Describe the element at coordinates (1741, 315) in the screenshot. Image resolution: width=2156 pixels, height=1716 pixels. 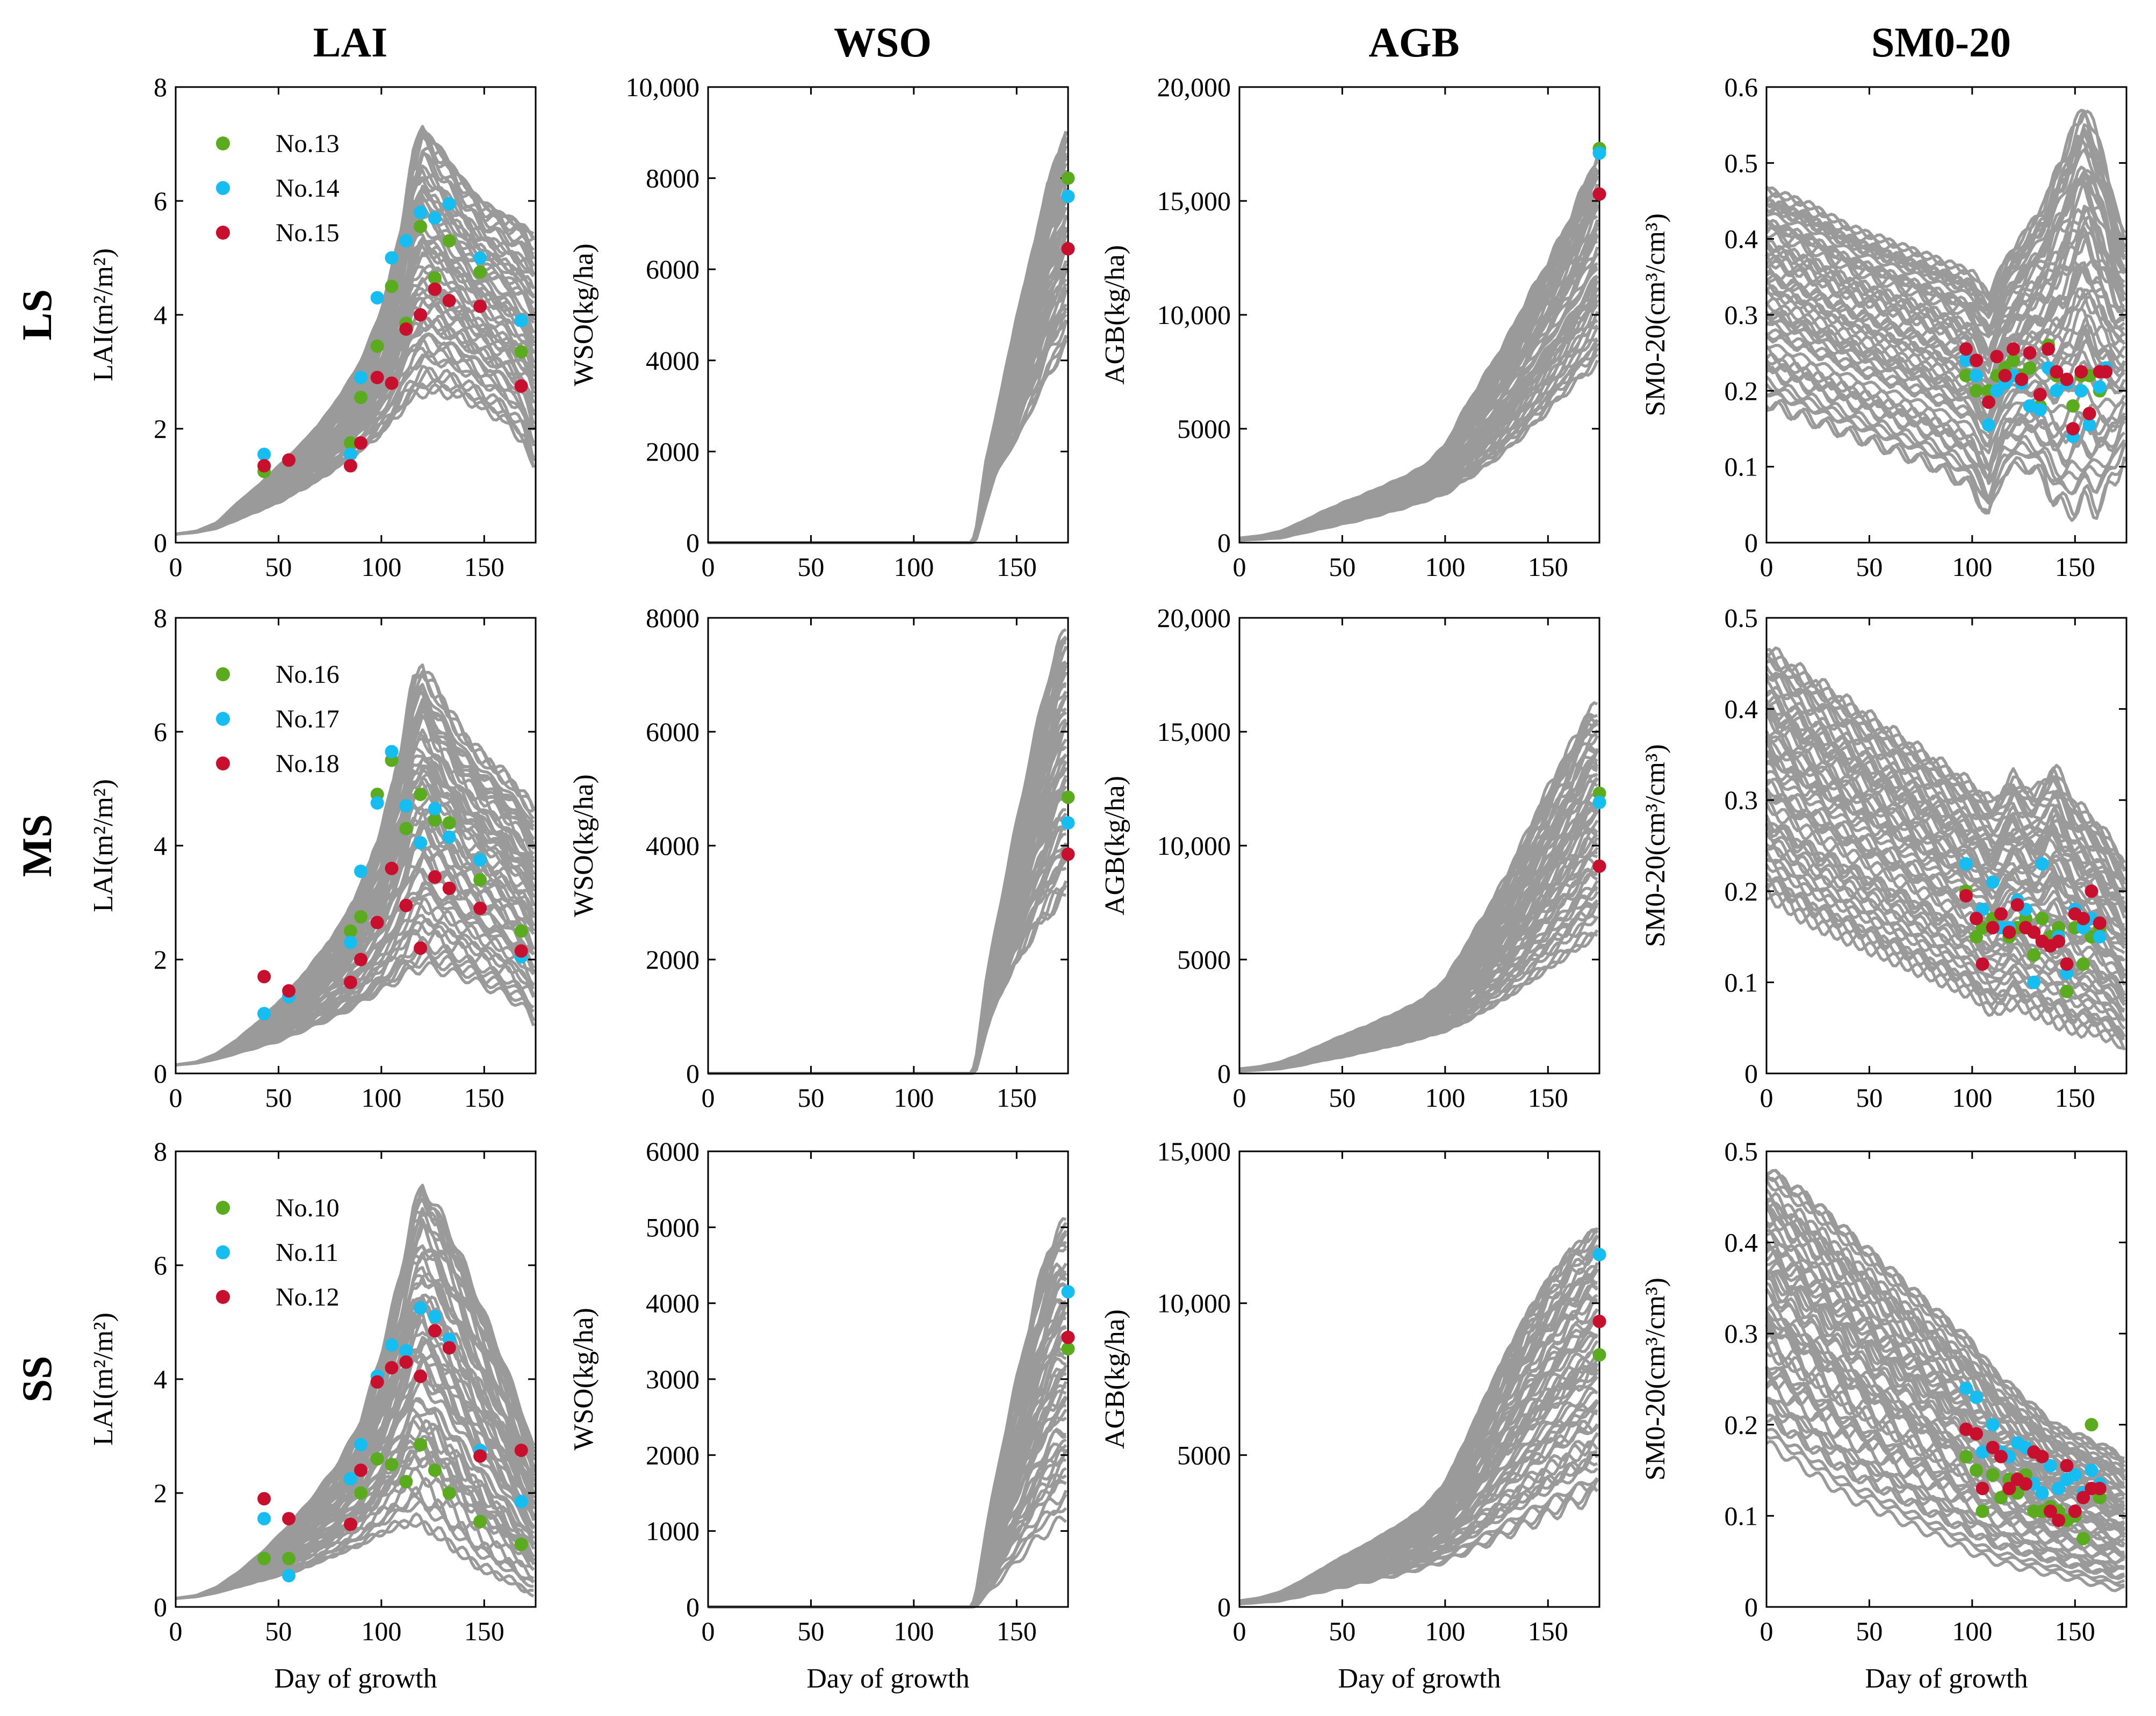
I see `y-tick-label: 0.3` at that location.